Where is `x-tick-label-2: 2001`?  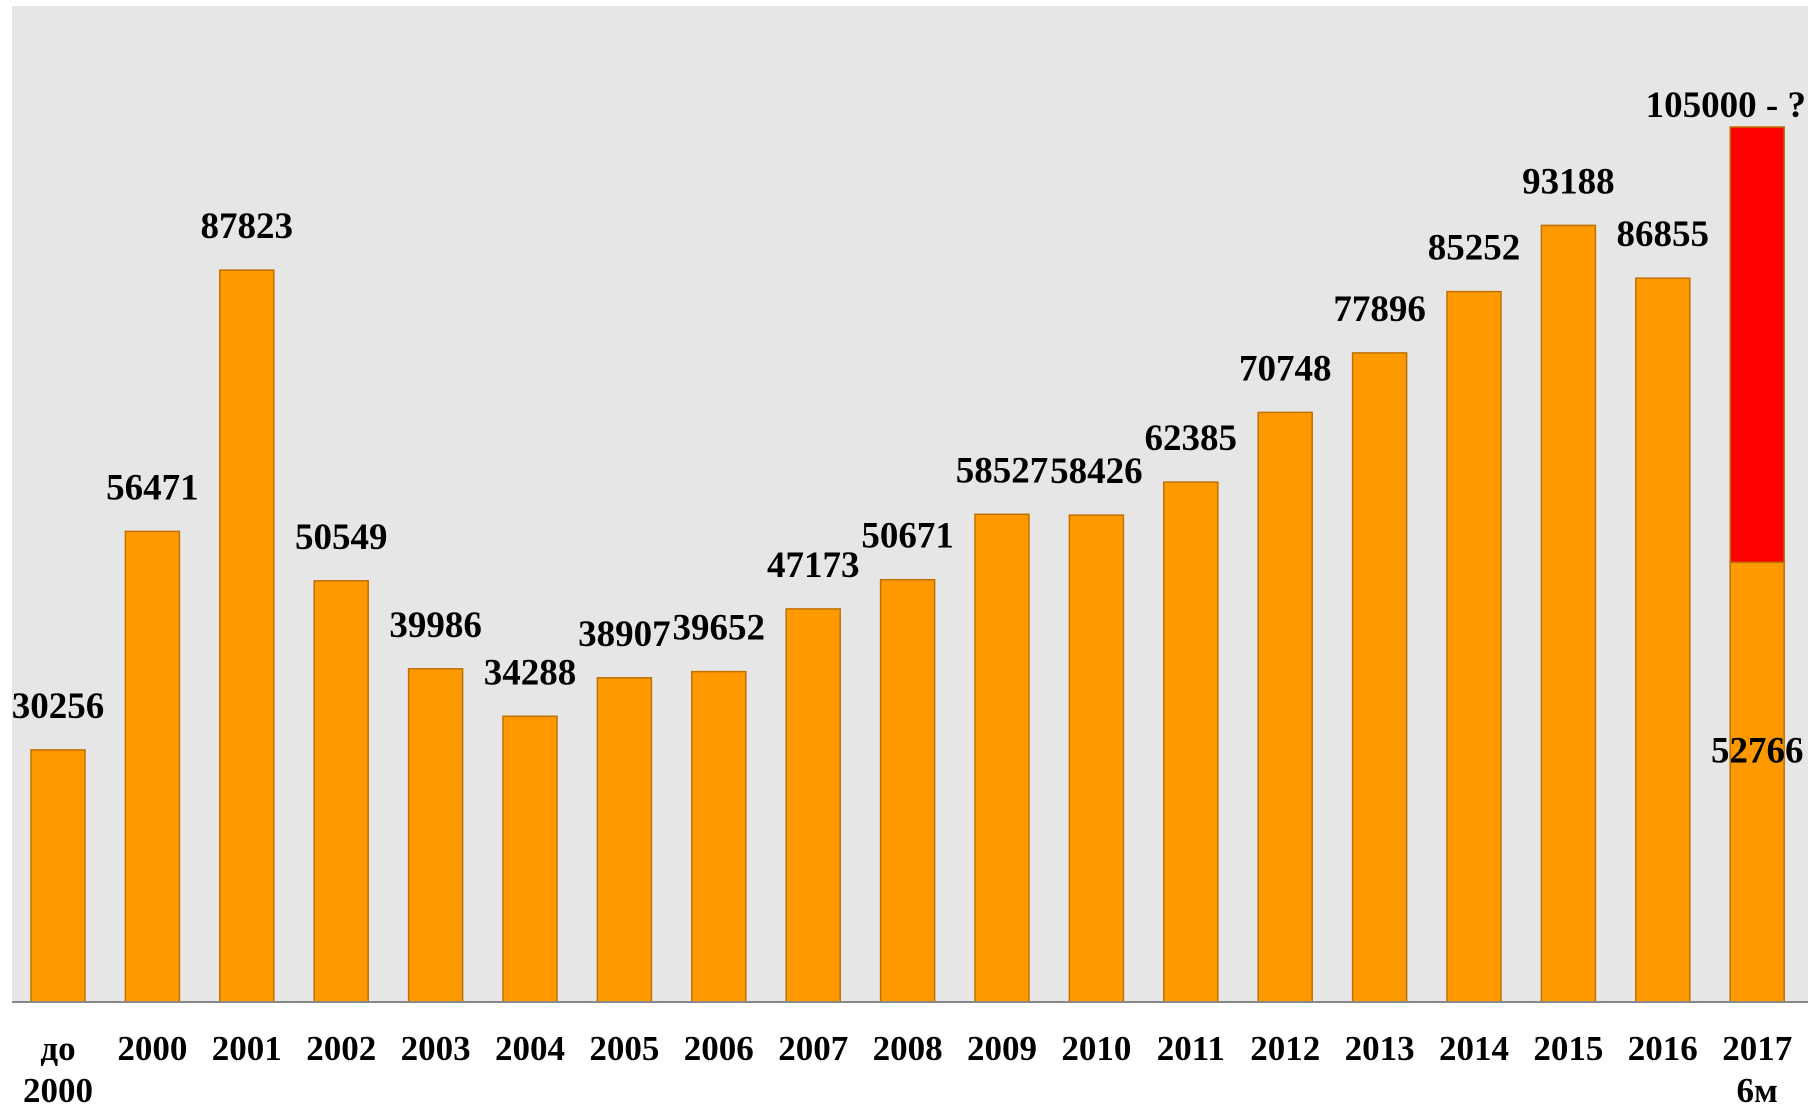
x-tick-label-2: 2001 is located at coordinates (247, 1048).